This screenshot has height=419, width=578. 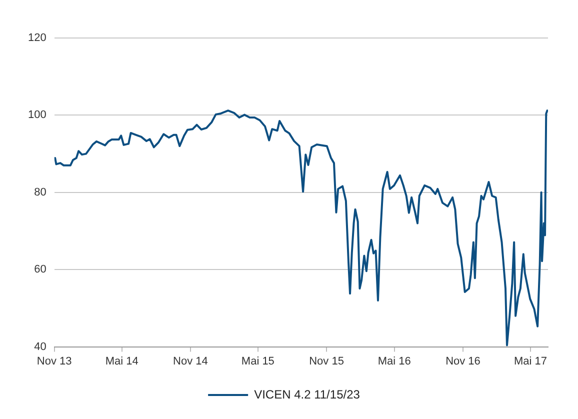 What do you see at coordinates (37, 38) in the screenshot?
I see `y-tick-label: 120` at bounding box center [37, 38].